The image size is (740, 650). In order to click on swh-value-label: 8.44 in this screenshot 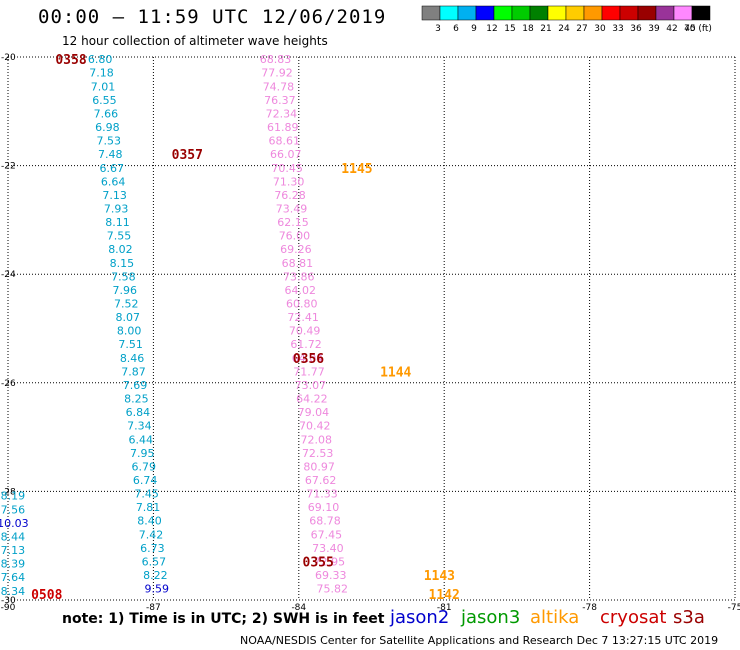, I will do `click(13, 536)`.